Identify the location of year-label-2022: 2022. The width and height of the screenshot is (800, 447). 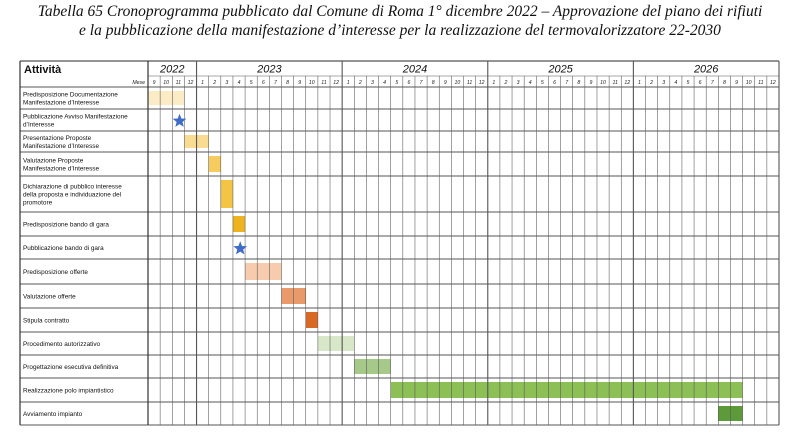
(171, 70).